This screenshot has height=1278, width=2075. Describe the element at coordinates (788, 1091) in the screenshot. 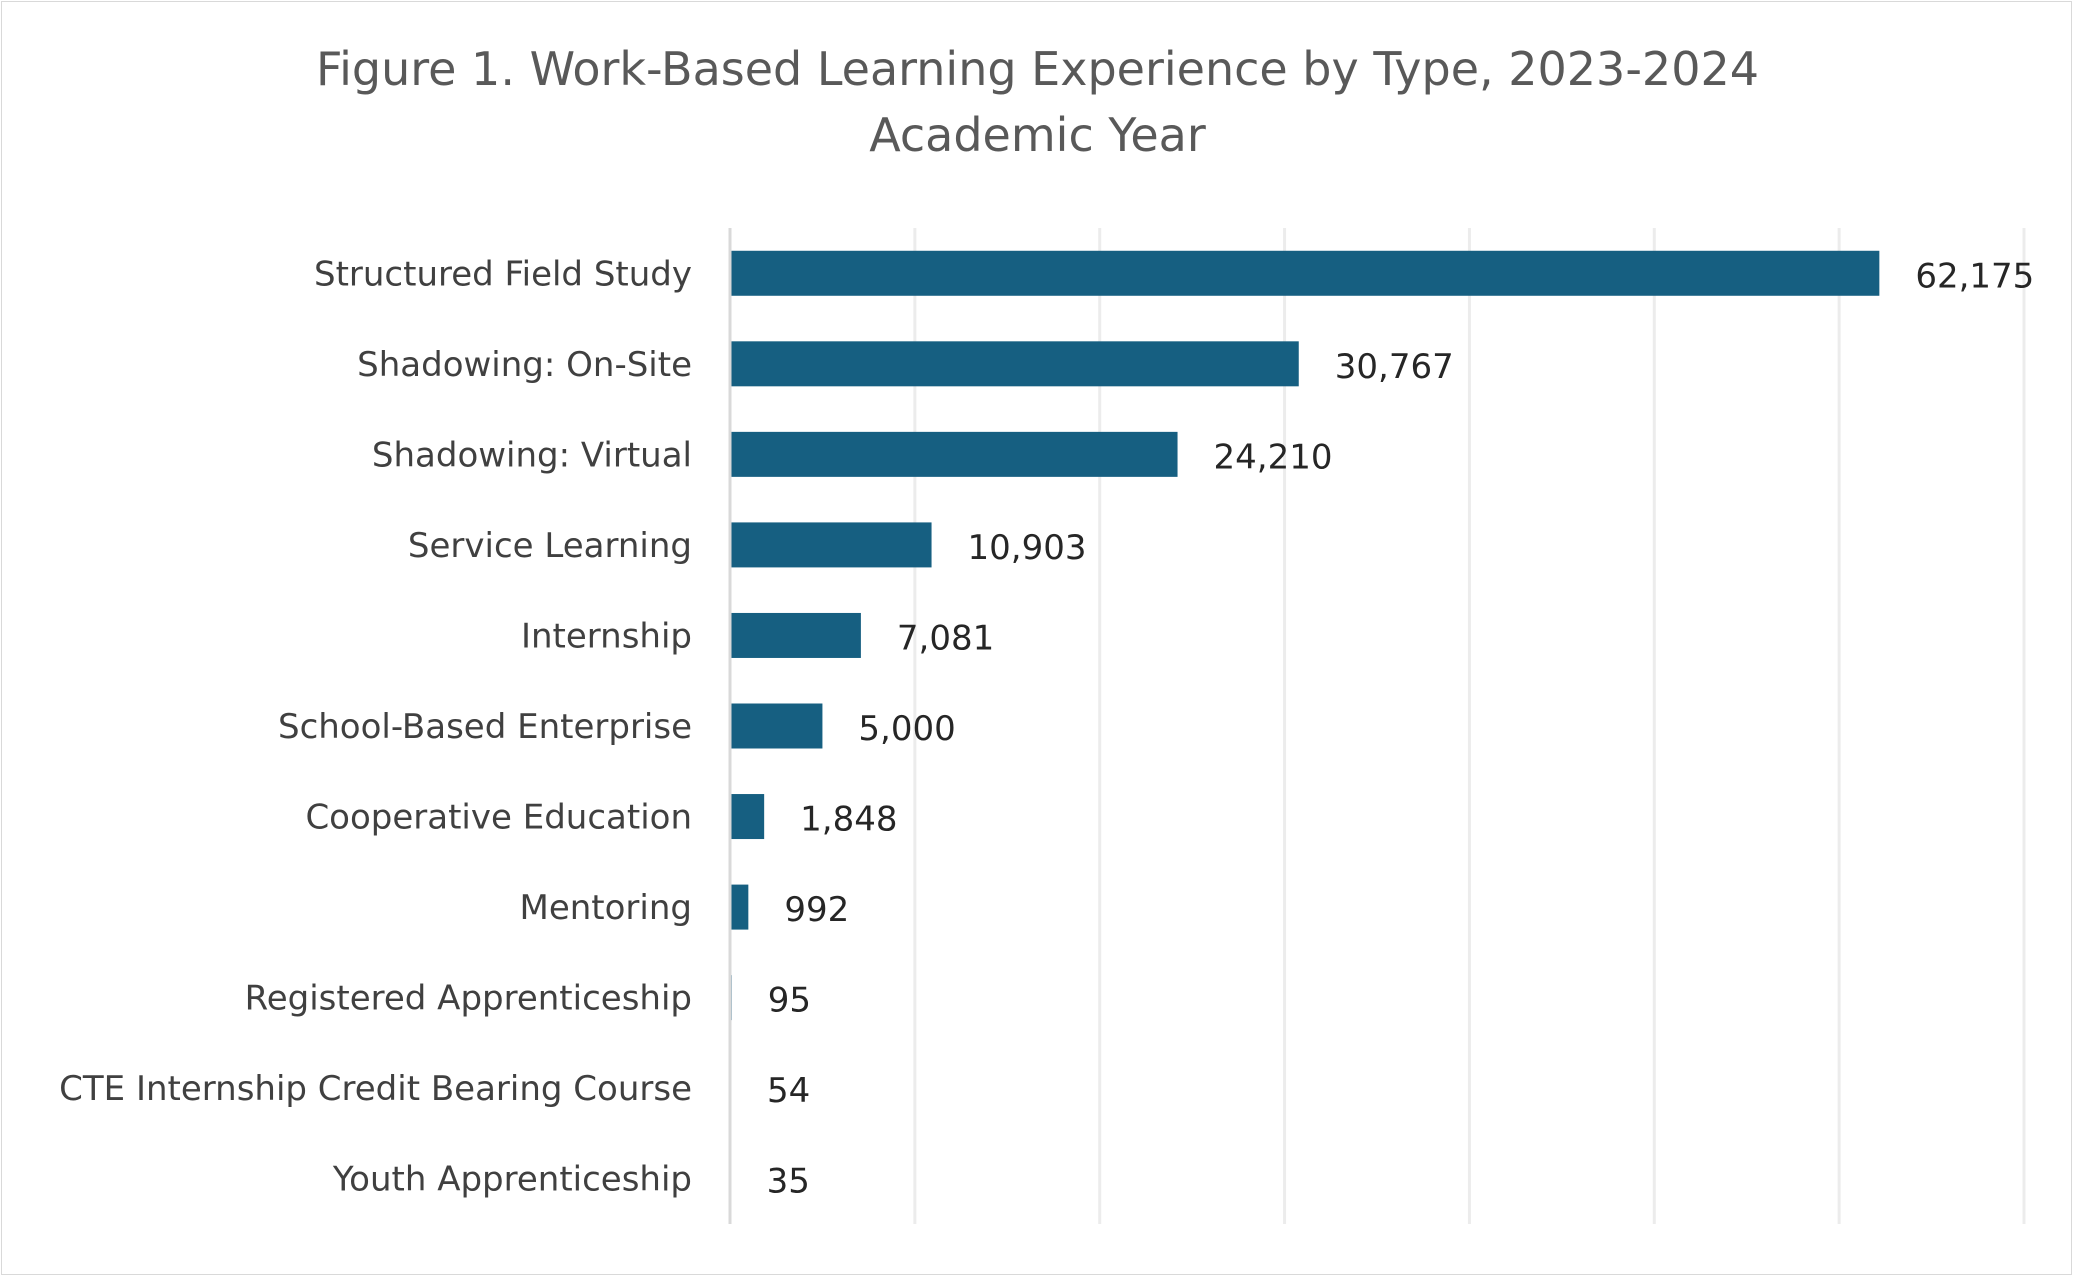

I see `data-label: 54` at that location.